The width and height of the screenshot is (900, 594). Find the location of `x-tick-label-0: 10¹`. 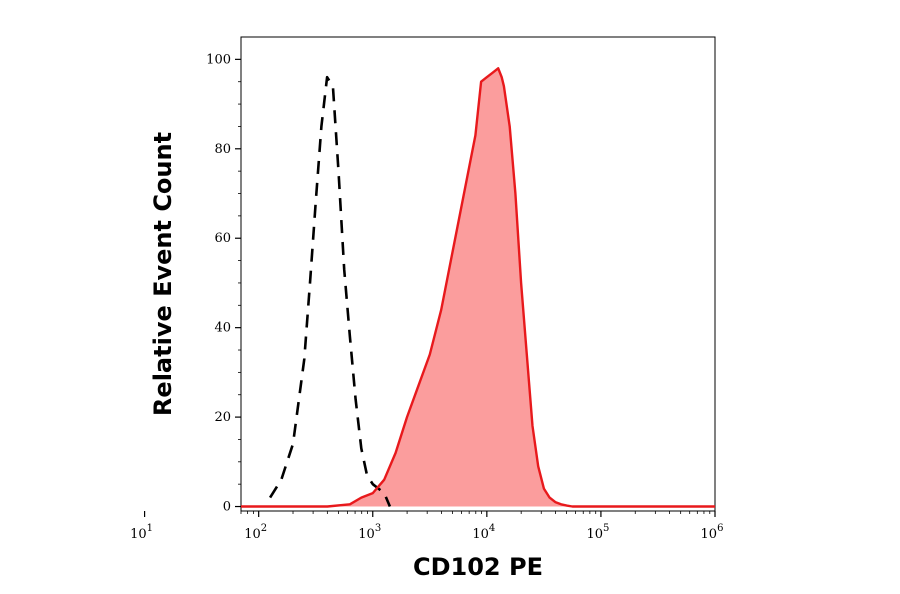

x-tick-label-0: 10¹ is located at coordinates (141, 532).